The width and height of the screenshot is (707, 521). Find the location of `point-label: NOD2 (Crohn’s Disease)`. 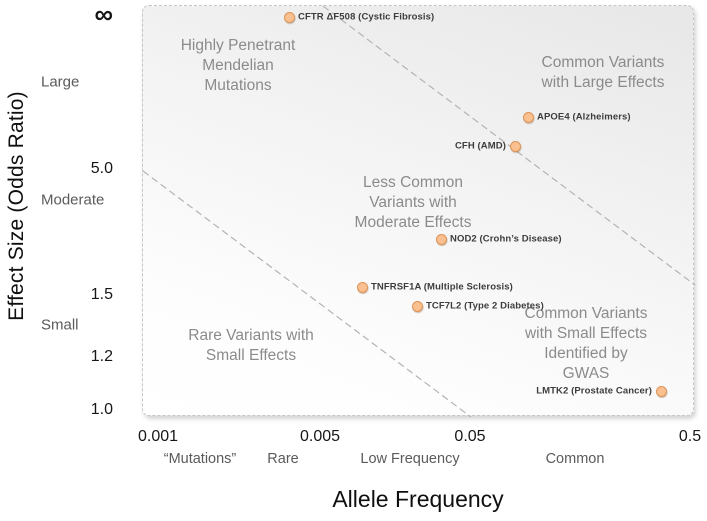

point-label: NOD2 (Crohn’s Disease) is located at coordinates (506, 239).